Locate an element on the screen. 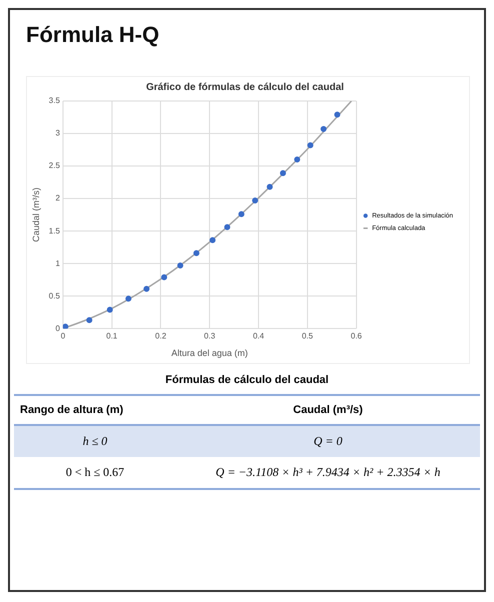 The width and height of the screenshot is (494, 602). text: Fórmulas de cálculo del caudal is located at coordinates (247, 380).